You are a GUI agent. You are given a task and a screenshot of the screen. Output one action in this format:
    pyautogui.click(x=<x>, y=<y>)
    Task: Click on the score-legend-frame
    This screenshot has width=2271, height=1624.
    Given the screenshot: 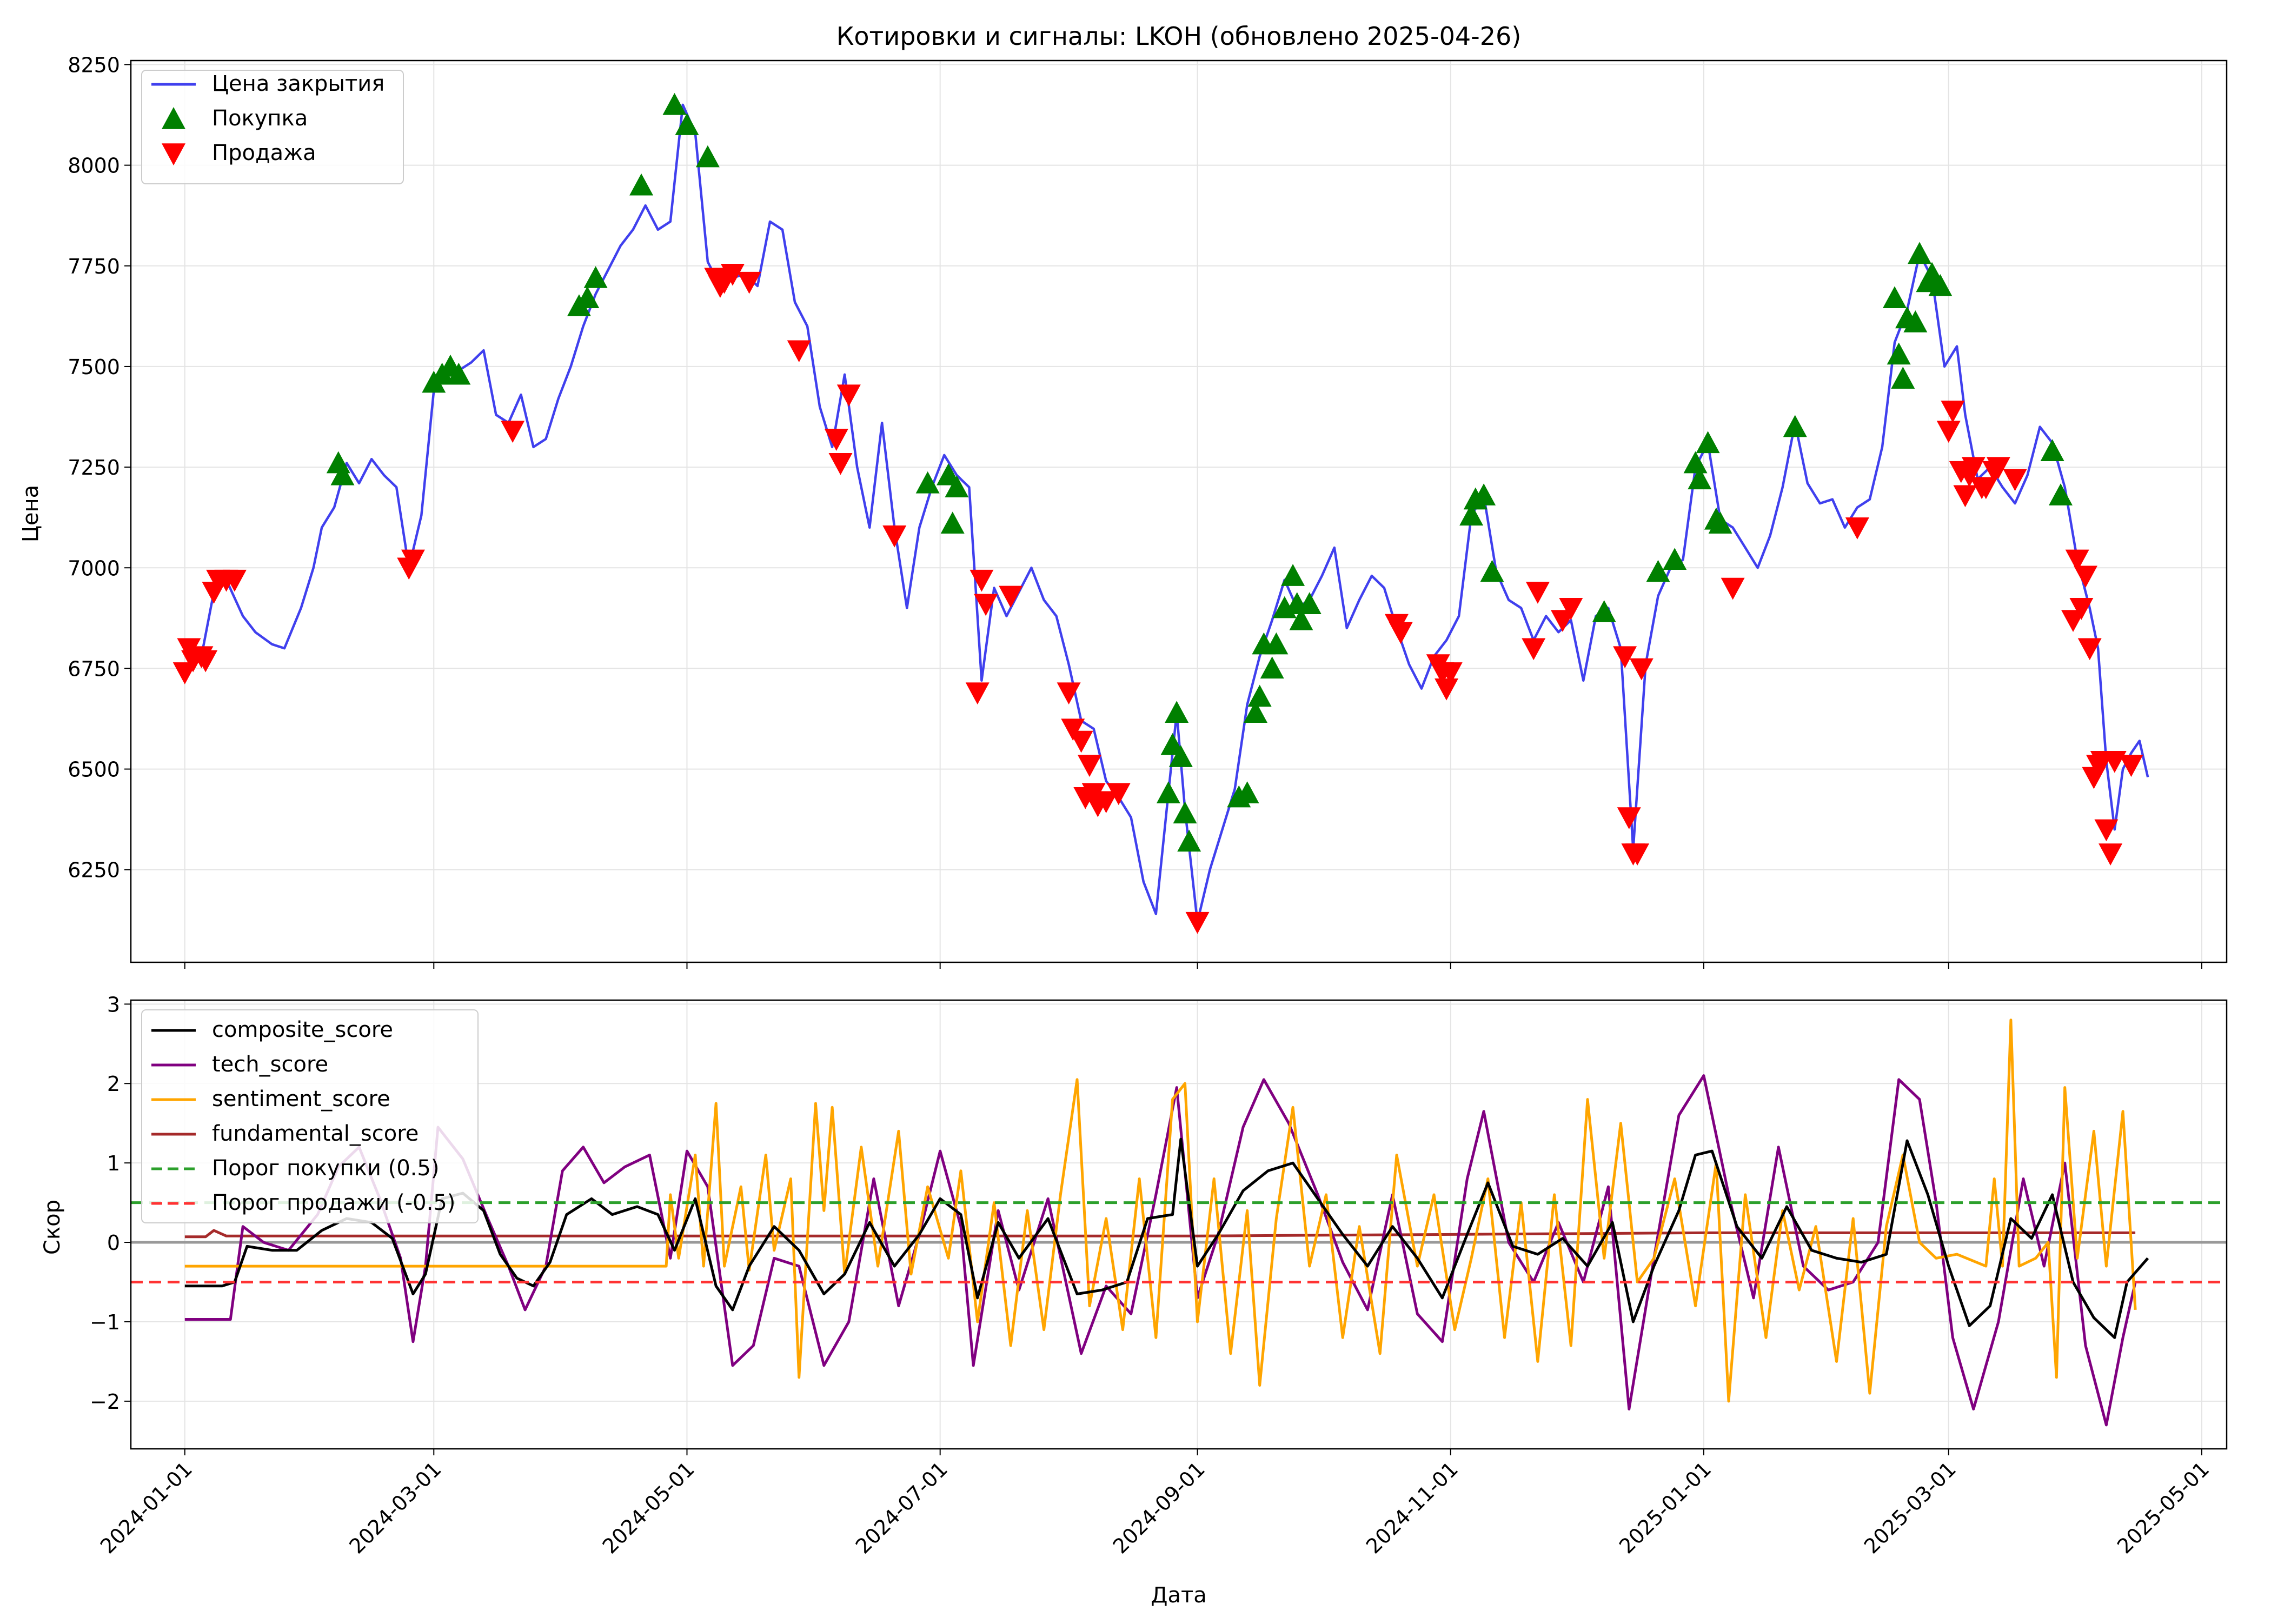 What is the action you would take?
    pyautogui.click(x=310, y=1116)
    